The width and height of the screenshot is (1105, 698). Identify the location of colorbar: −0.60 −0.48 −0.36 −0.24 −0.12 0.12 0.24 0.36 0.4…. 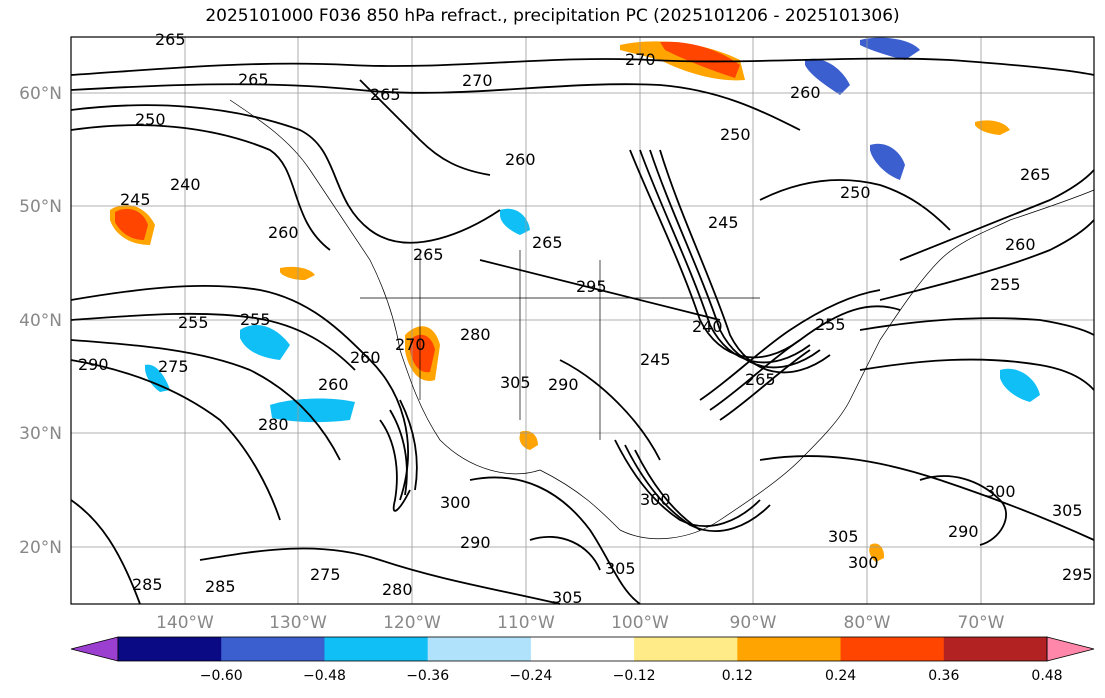
(582, 660).